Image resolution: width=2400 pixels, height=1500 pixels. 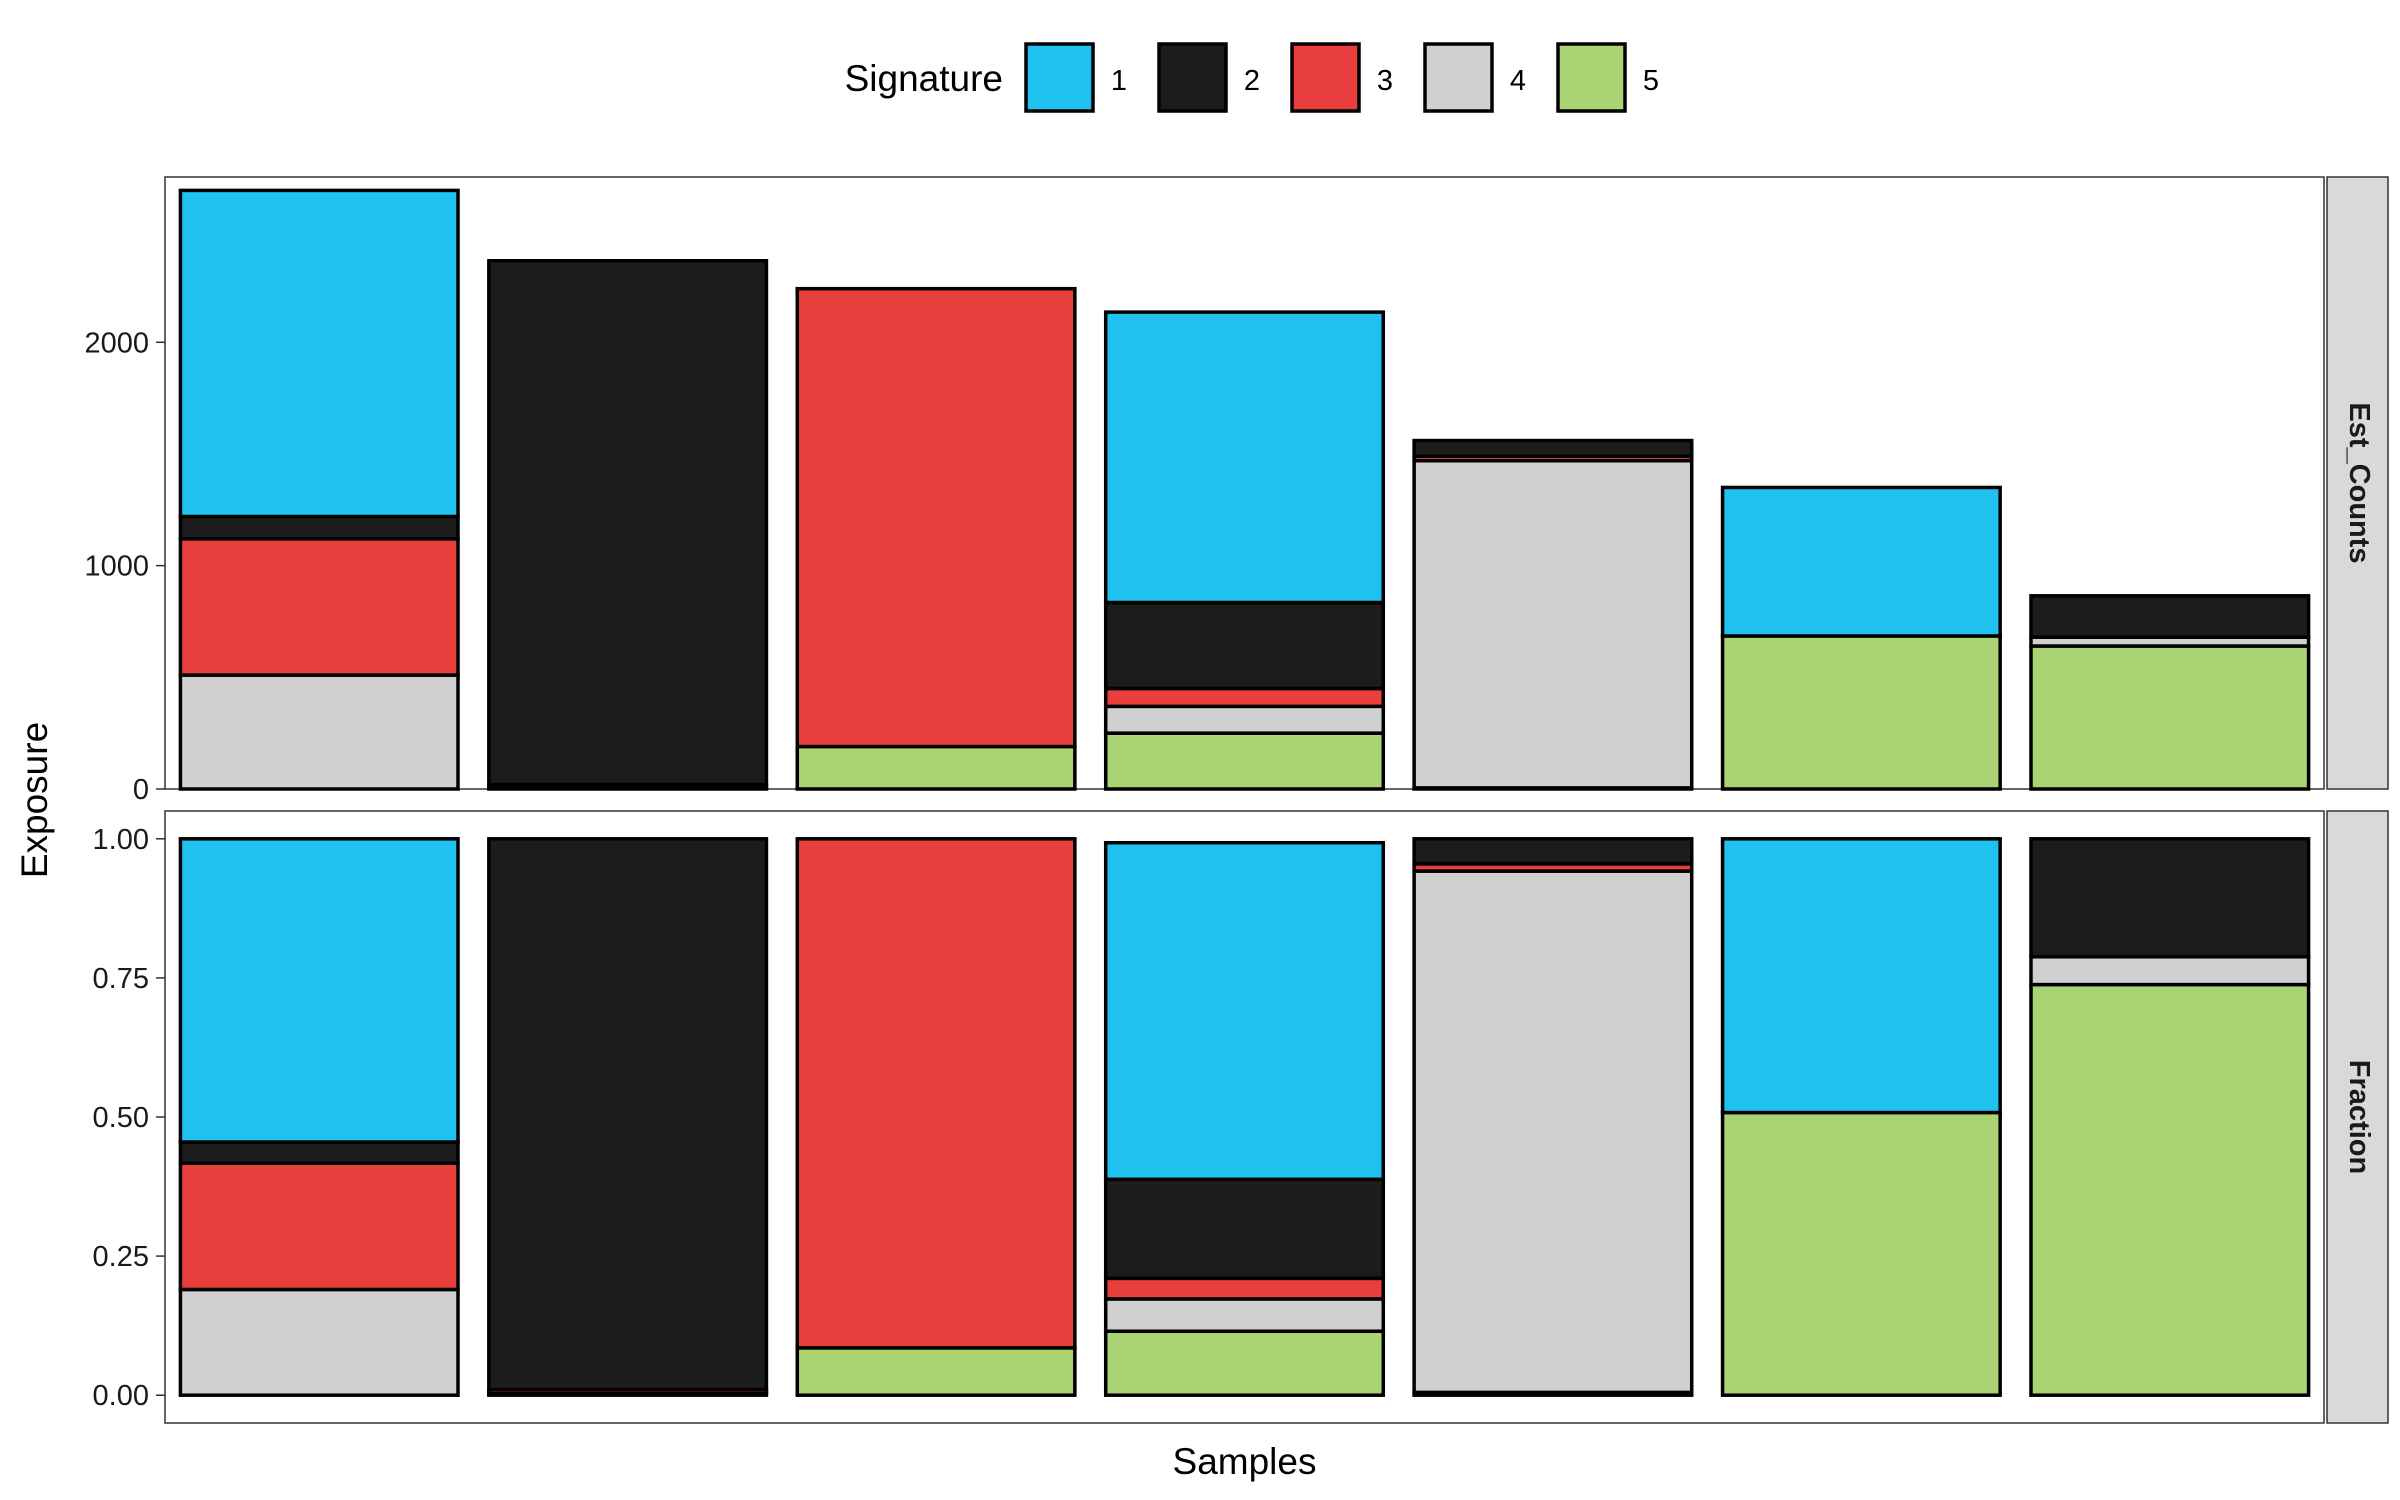 What do you see at coordinates (1861, 976) in the screenshot?
I see `bar-segment-panel2-sample6-sig1` at bounding box center [1861, 976].